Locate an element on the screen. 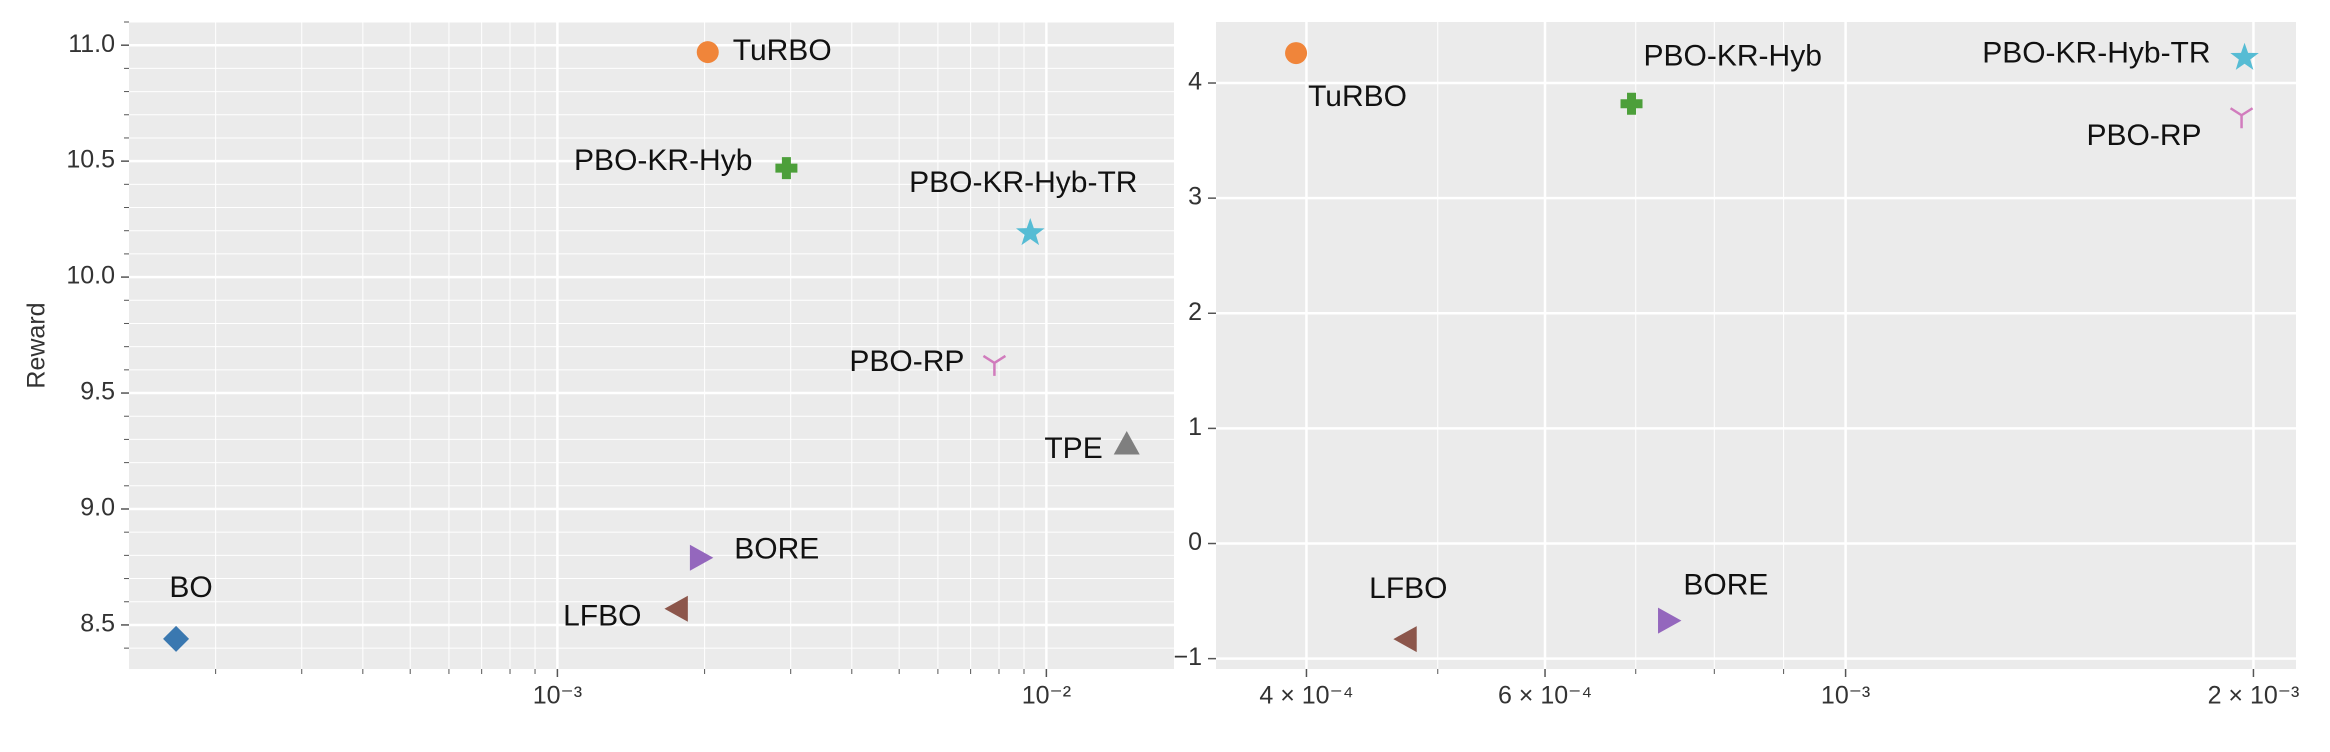  y-tick-label: 4 is located at coordinates (1195, 82).